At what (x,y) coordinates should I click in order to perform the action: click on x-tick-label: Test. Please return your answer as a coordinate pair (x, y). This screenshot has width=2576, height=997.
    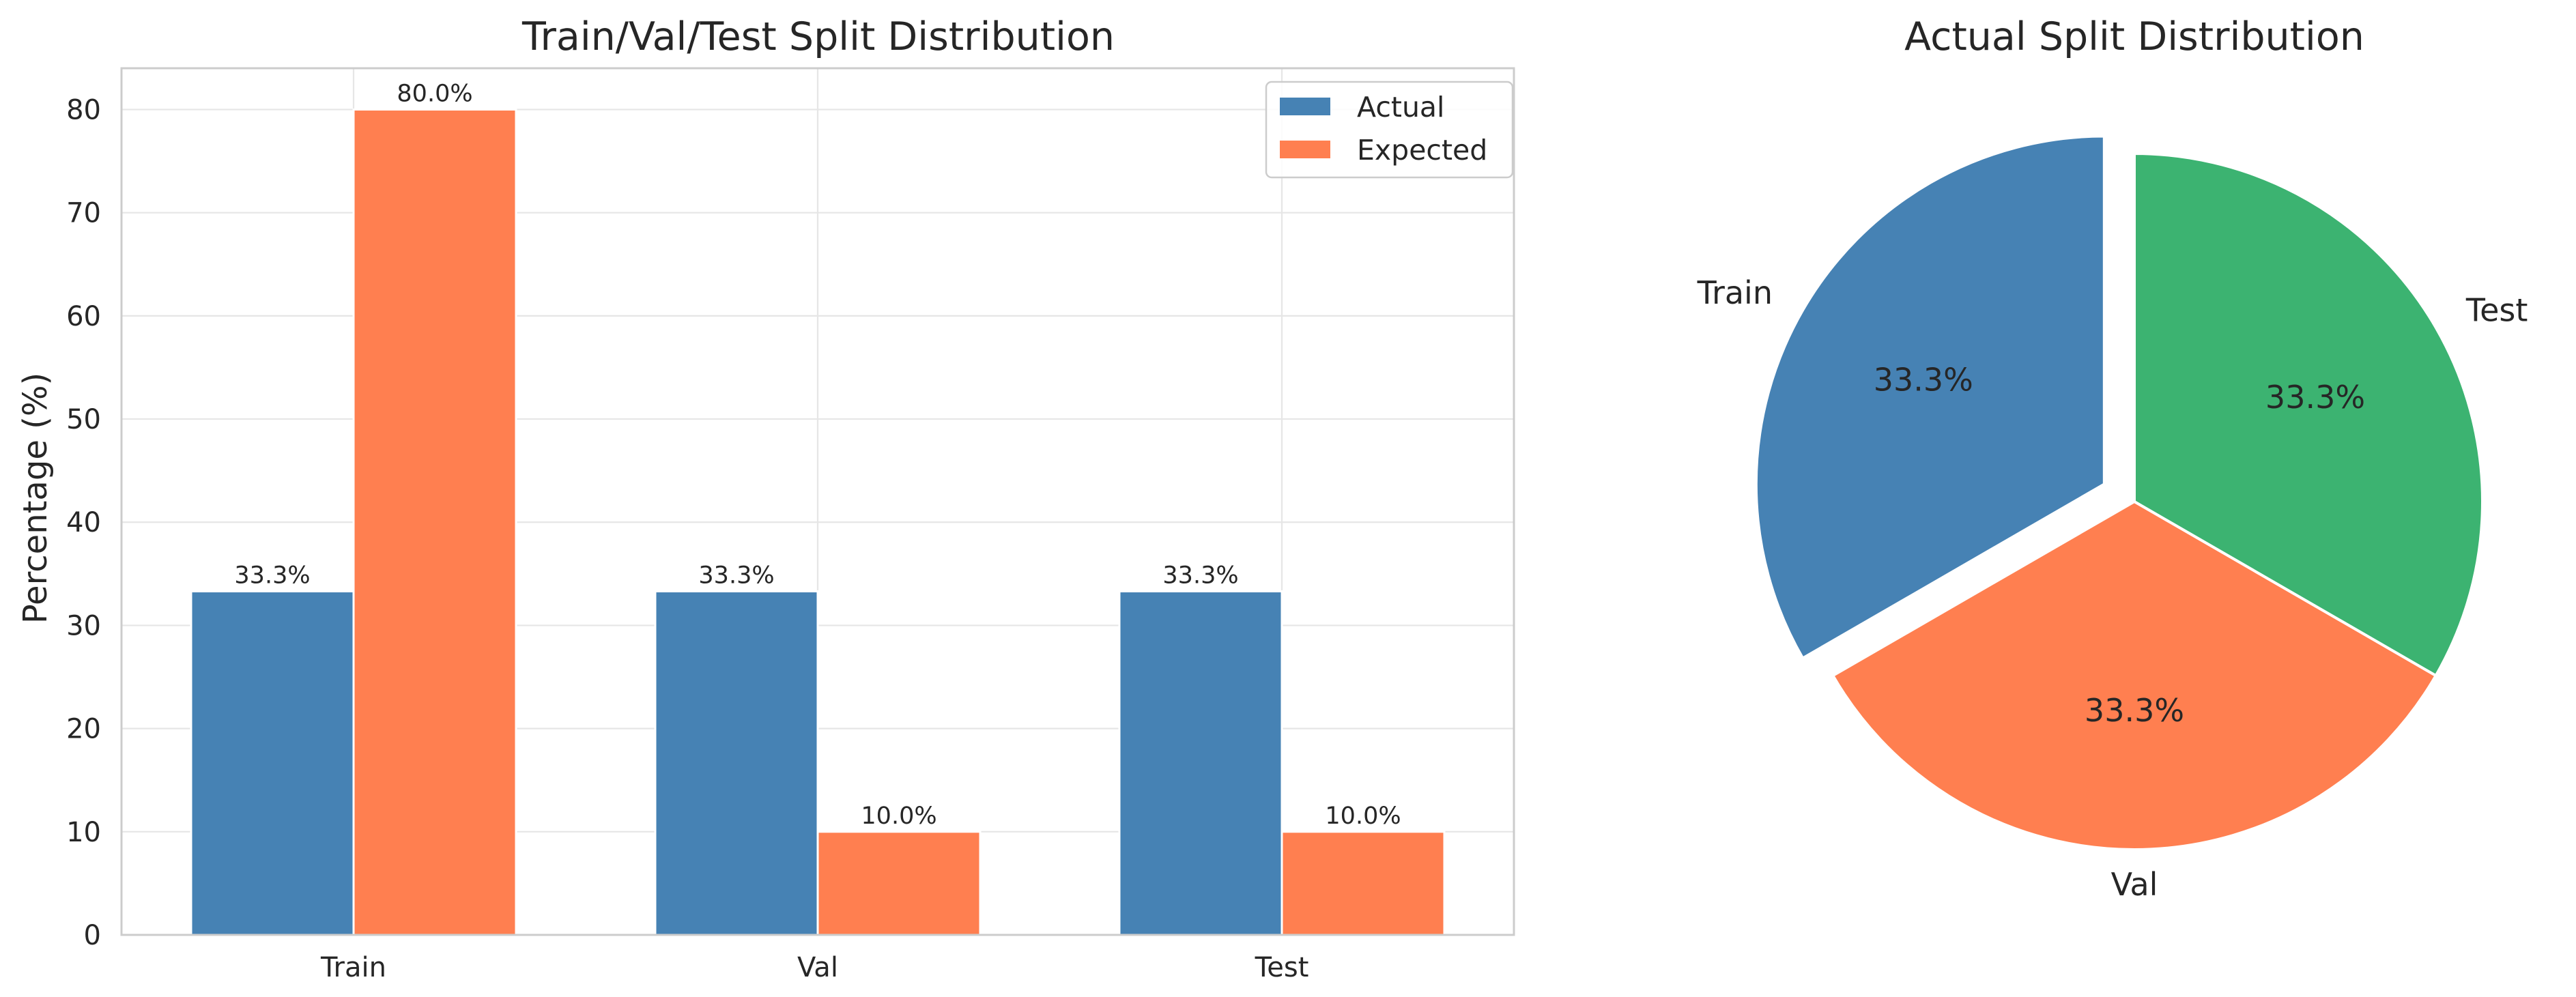
    Looking at the image, I should click on (1282, 968).